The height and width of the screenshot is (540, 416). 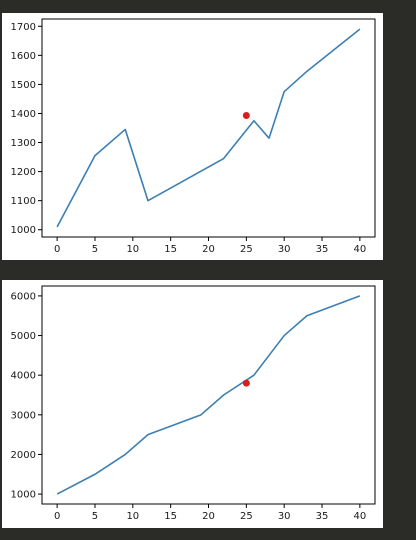 What do you see at coordinates (23, 27) in the screenshot?
I see `top-chart-ytick-label: 1700` at bounding box center [23, 27].